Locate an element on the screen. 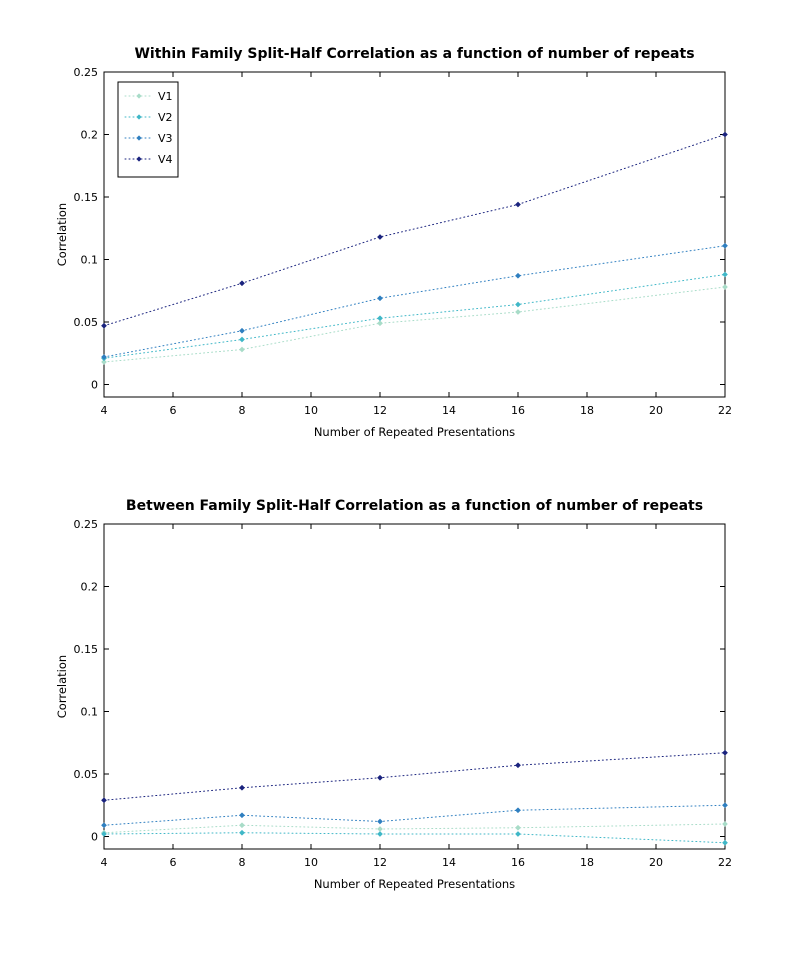 Image resolution: width=801 pixels, height=955 pixels. legend-label-v1: V1 is located at coordinates (165, 96).